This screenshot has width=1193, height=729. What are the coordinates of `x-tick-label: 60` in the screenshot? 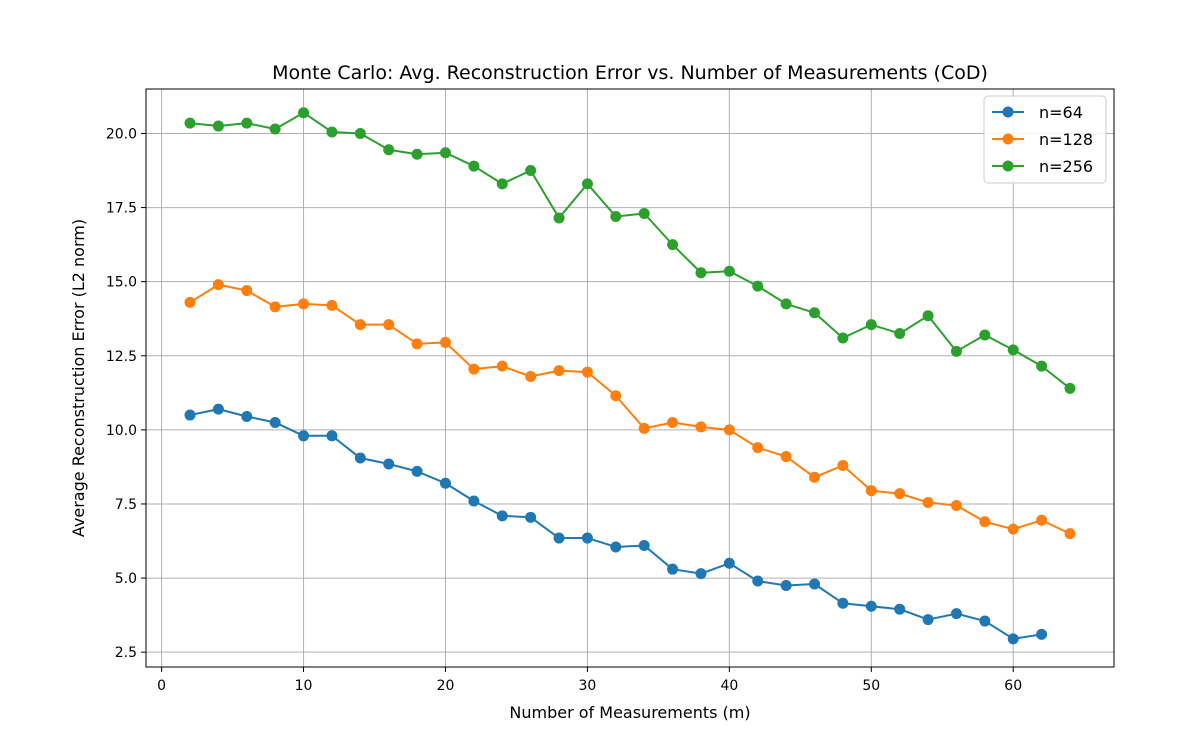 It's located at (1013, 686).